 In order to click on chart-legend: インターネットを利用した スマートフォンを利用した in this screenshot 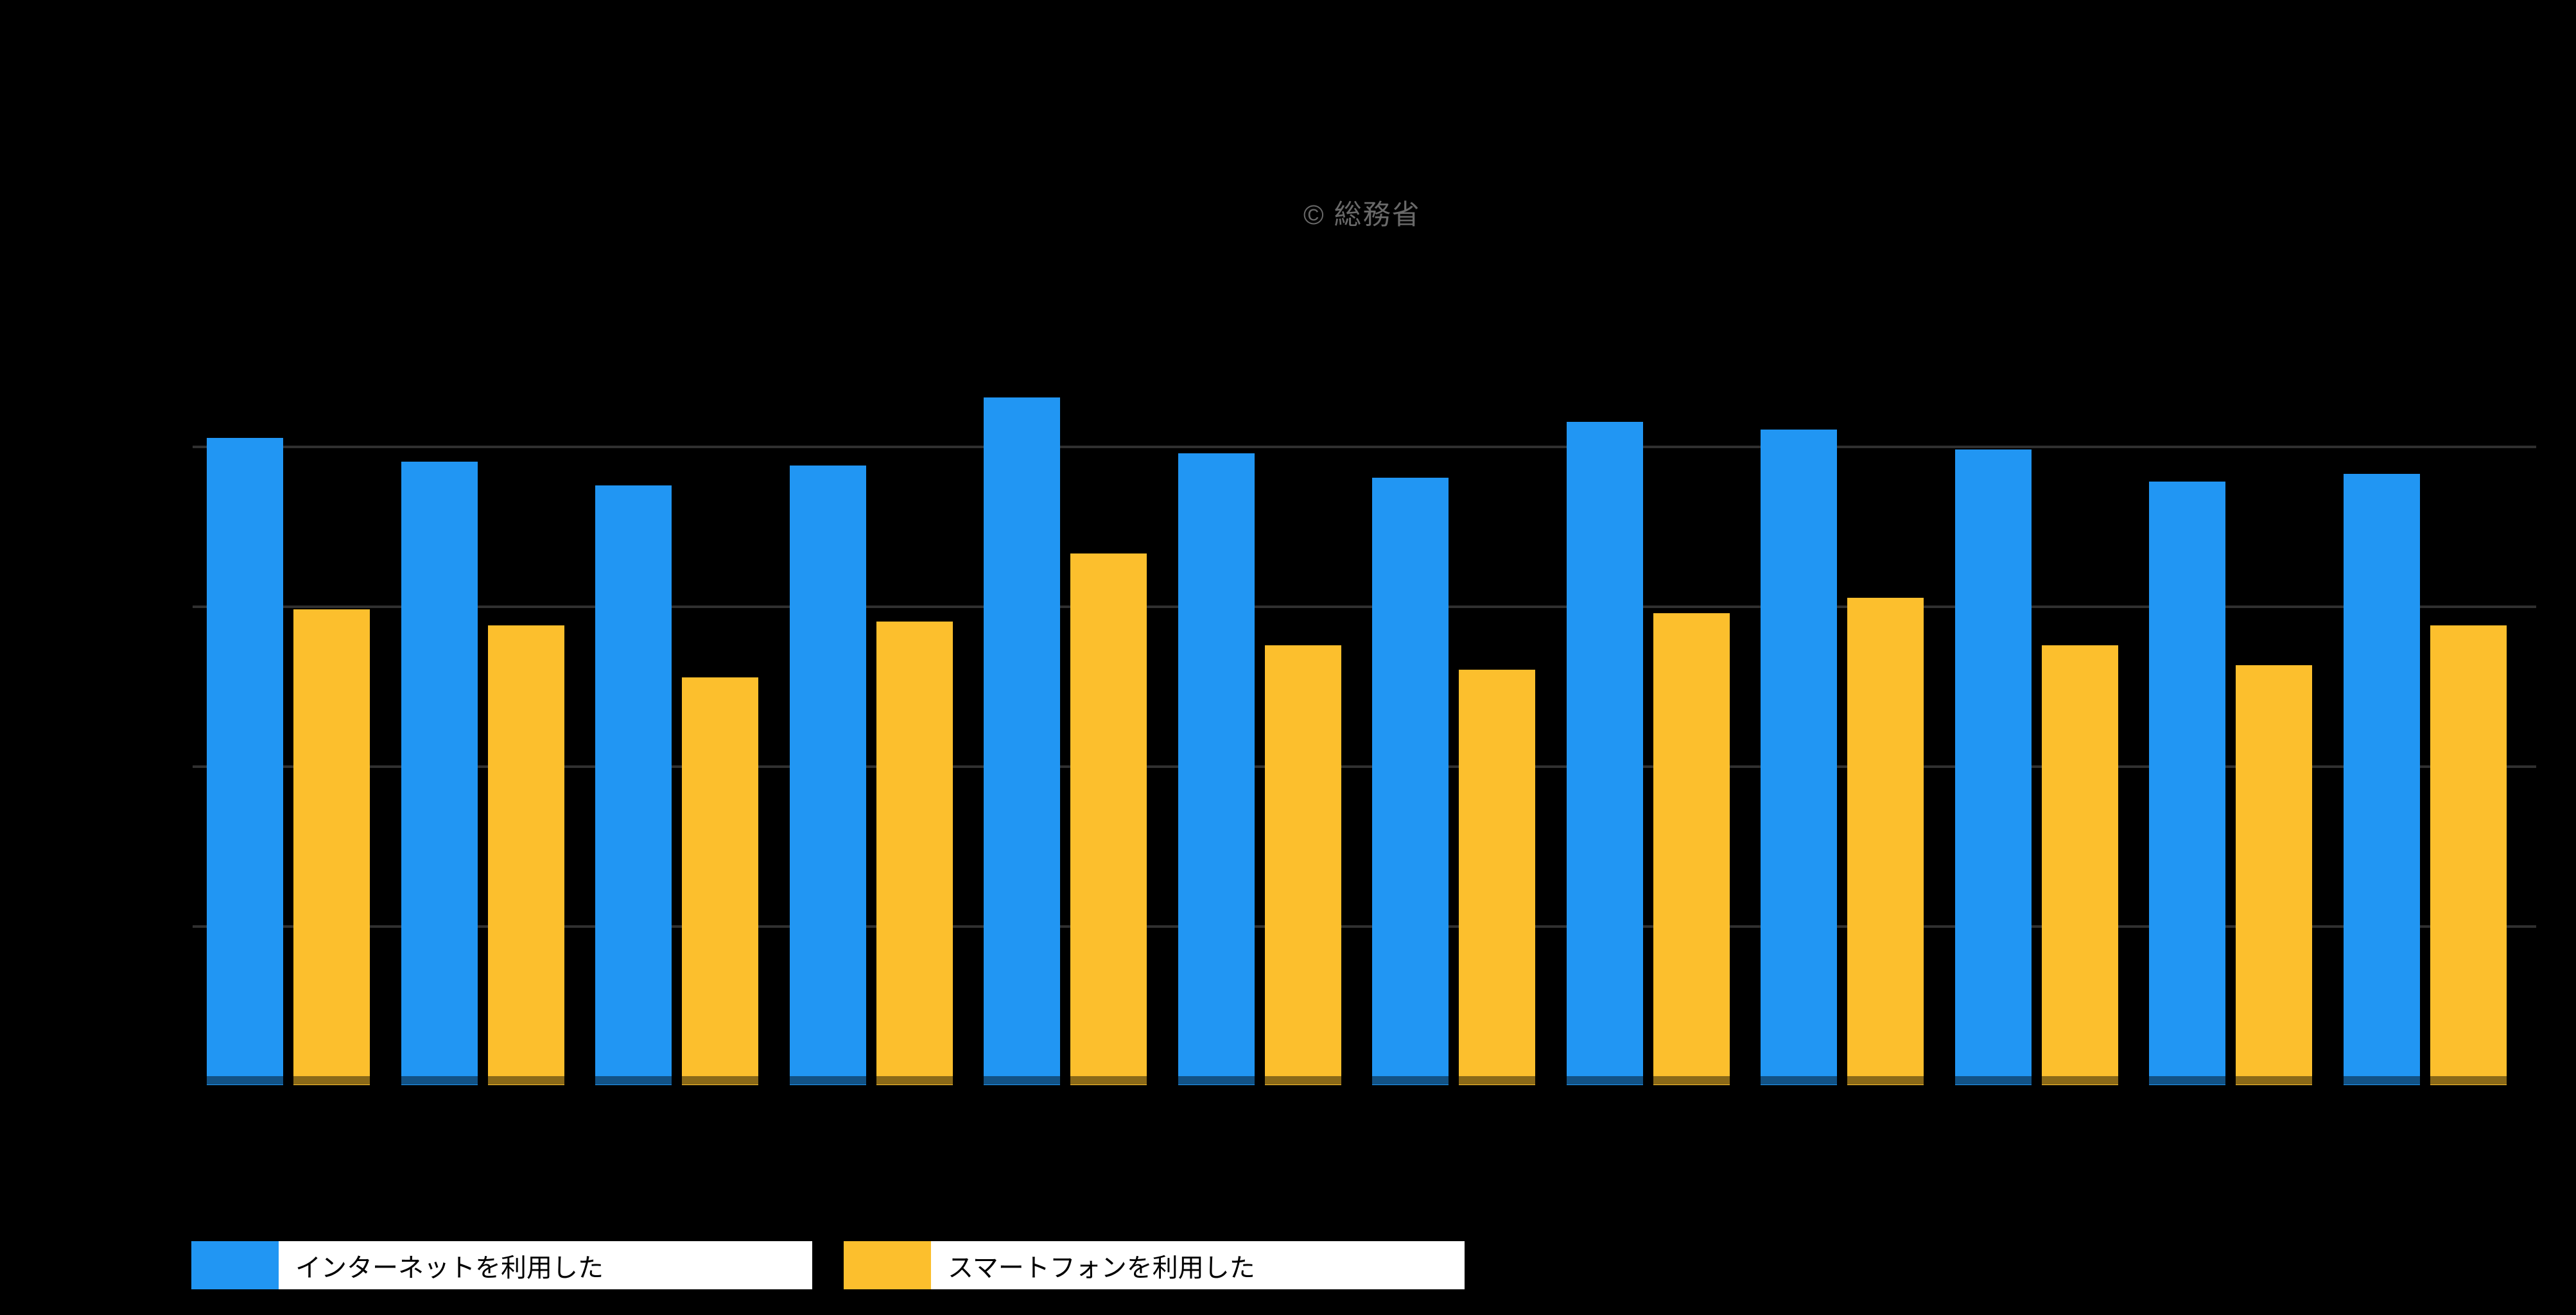, I will do `click(828, 1265)`.